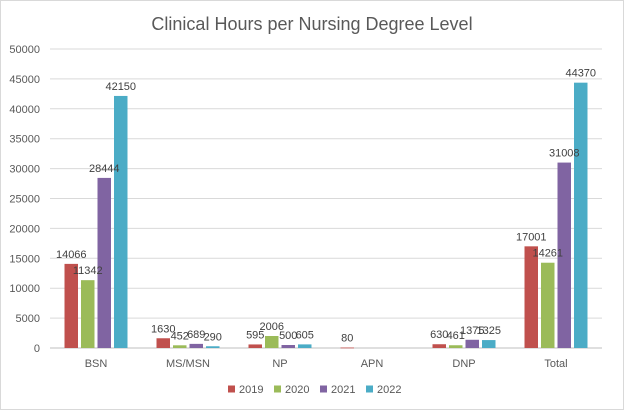 This screenshot has height=410, width=624. Describe the element at coordinates (311, 24) in the screenshot. I see `chart-title: Clinical Hours per Nursing Degree Level` at that location.